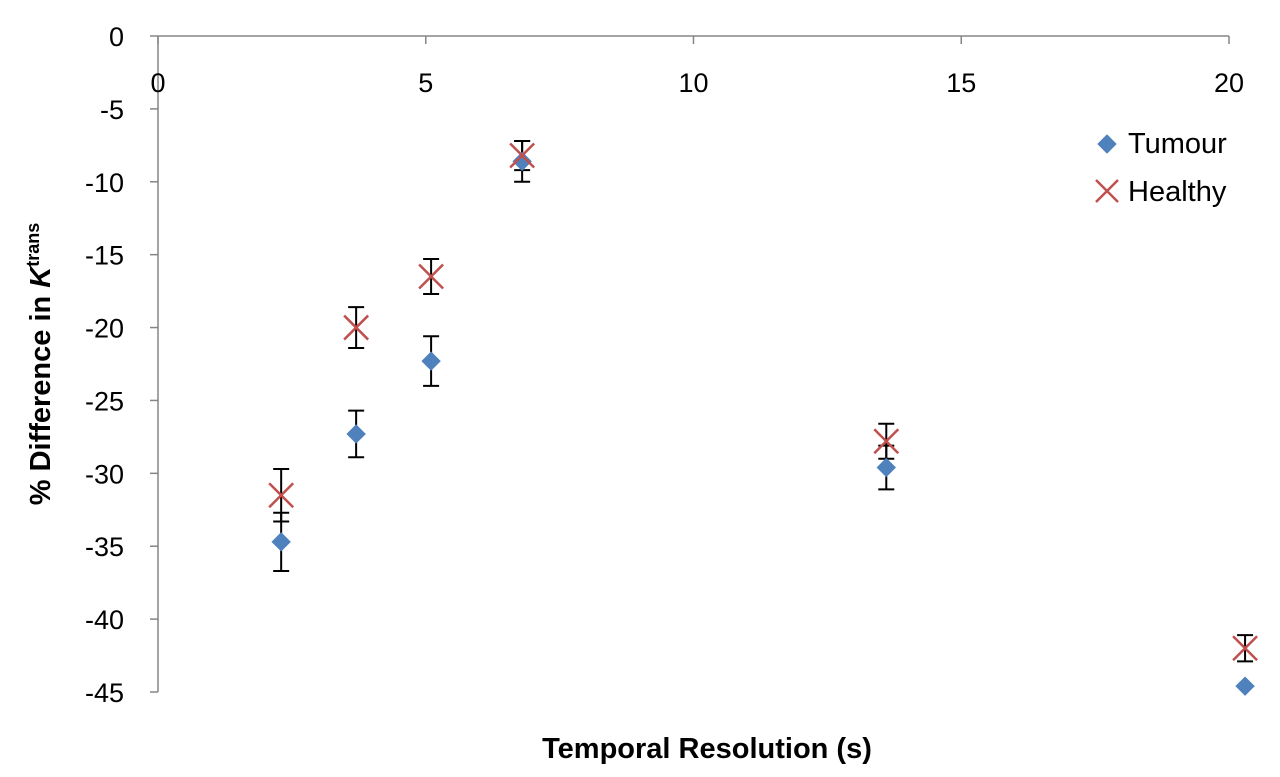  Describe the element at coordinates (961, 83) in the screenshot. I see `x-tick-label: 15` at that location.